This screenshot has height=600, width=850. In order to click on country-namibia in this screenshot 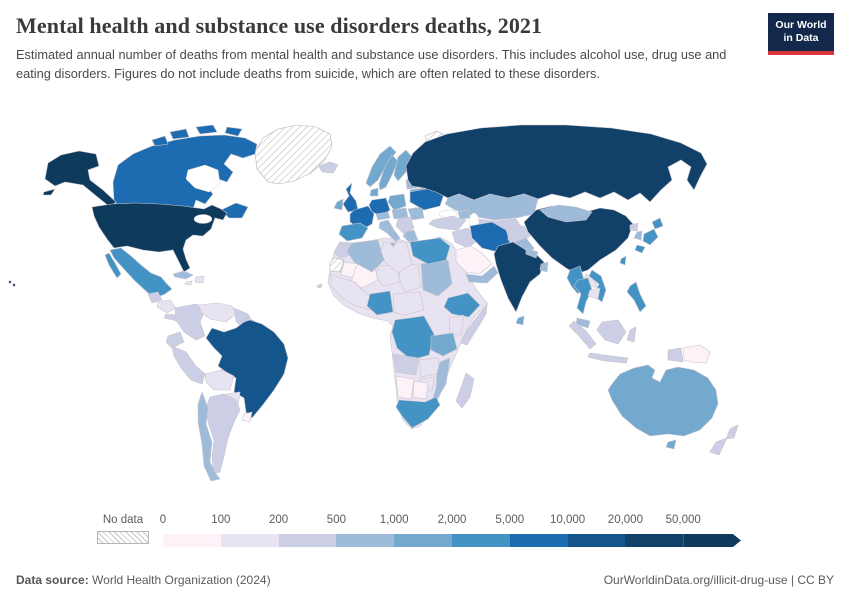, I will do `click(405, 387)`.